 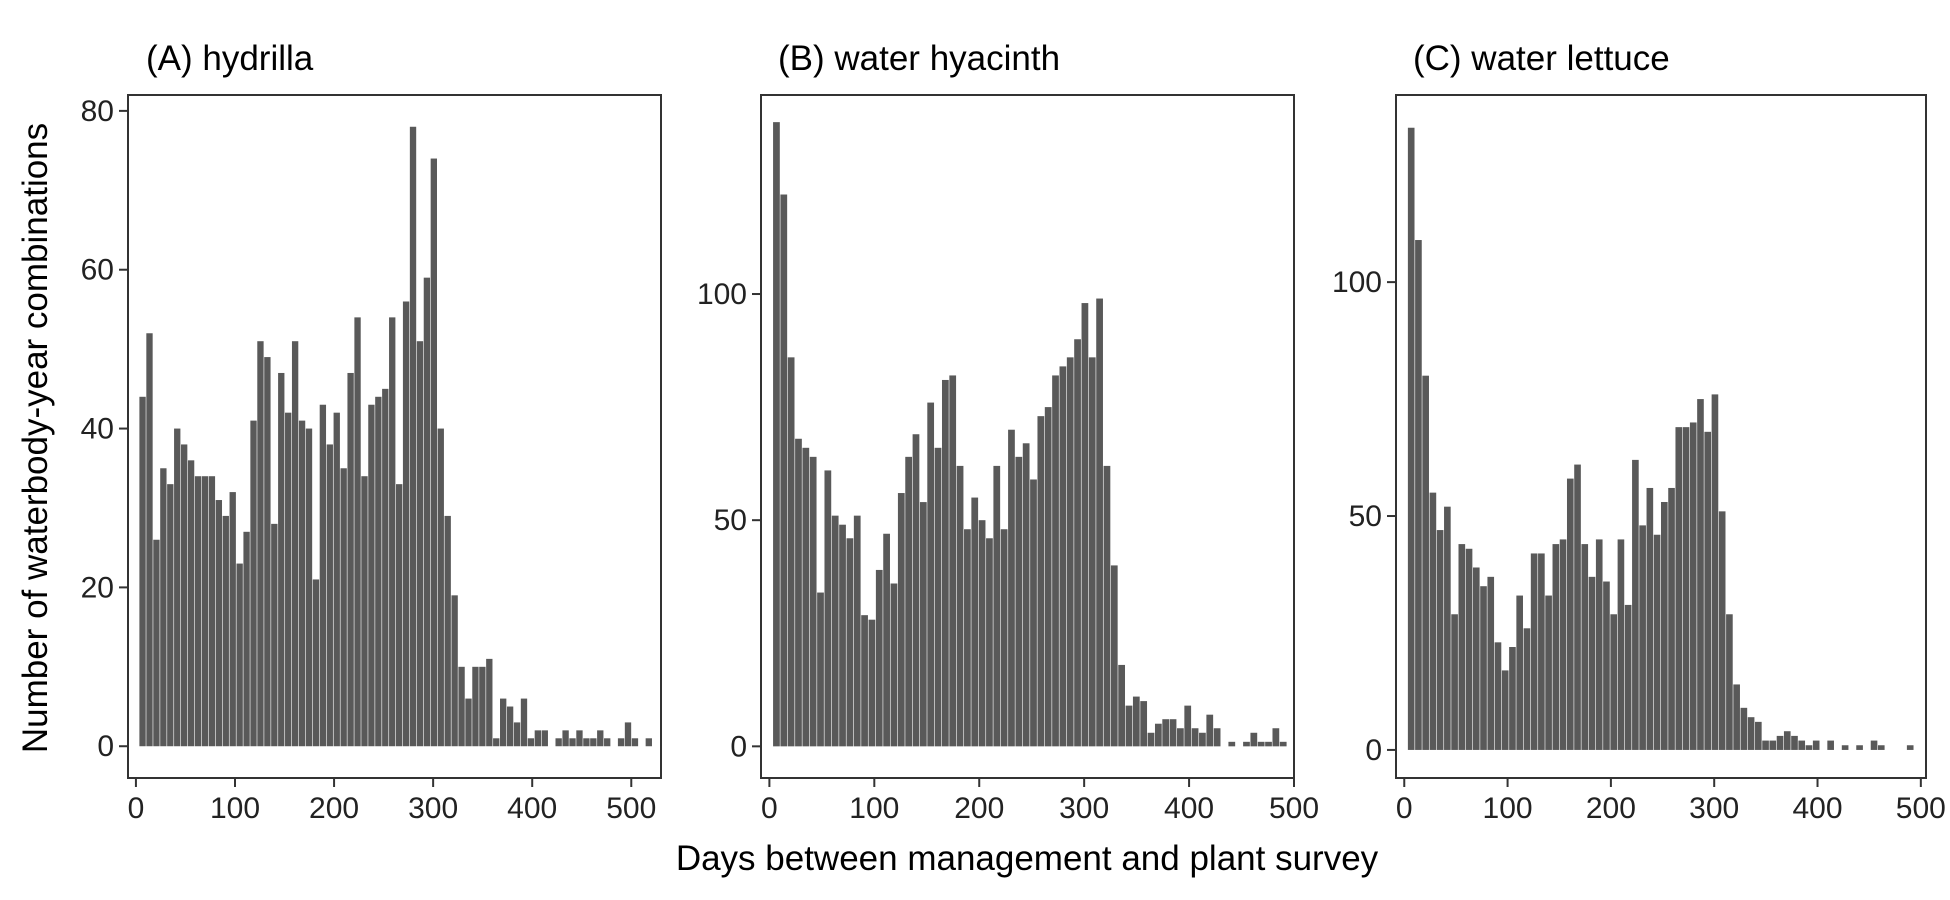 I want to click on panel-a-x-tick-label: 0, so click(x=136, y=808).